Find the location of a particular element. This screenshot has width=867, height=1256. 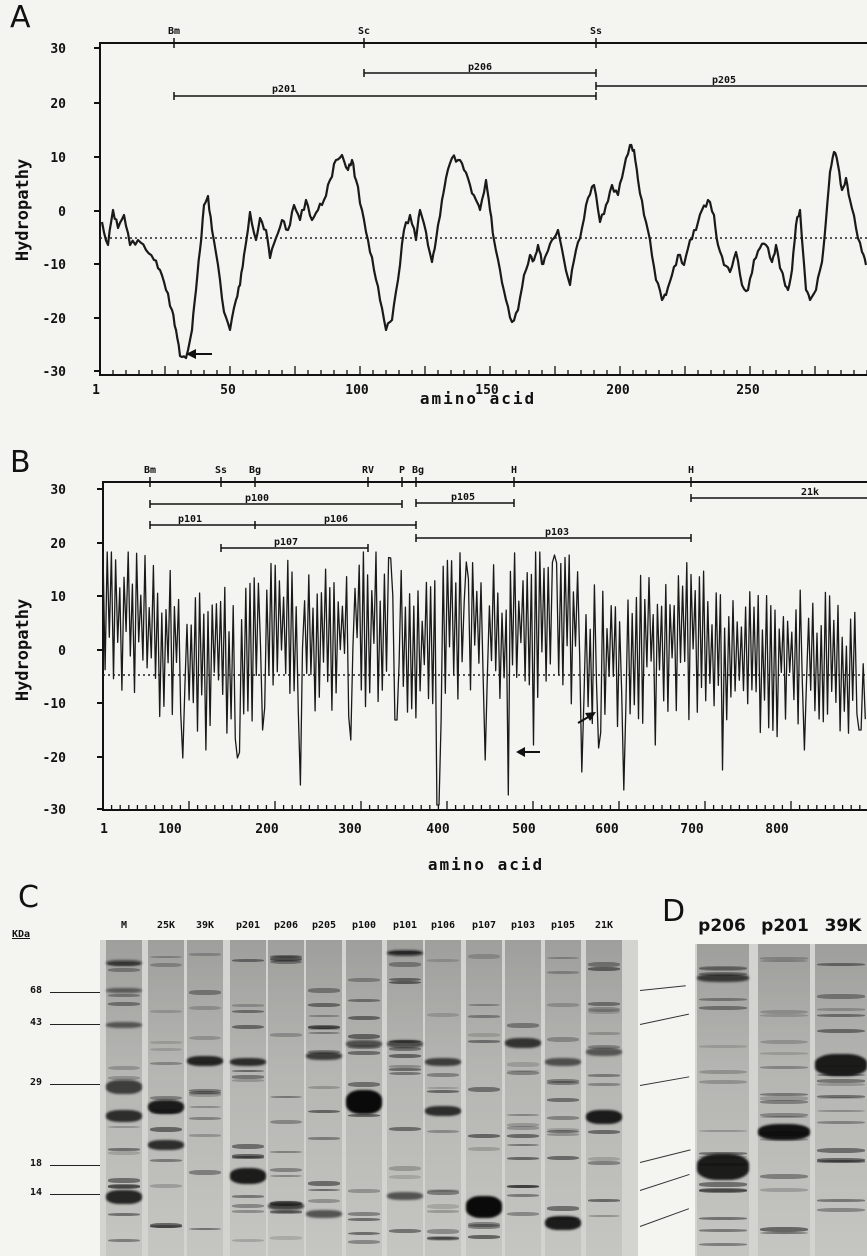

gel-lane-smear is located at coordinates (841, 1100).